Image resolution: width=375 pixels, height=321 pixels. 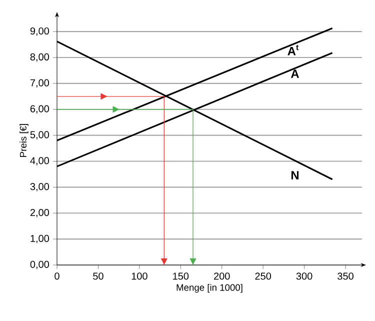 What do you see at coordinates (209, 288) in the screenshot?
I see `x-axis-title: Menge [in 1000]` at bounding box center [209, 288].